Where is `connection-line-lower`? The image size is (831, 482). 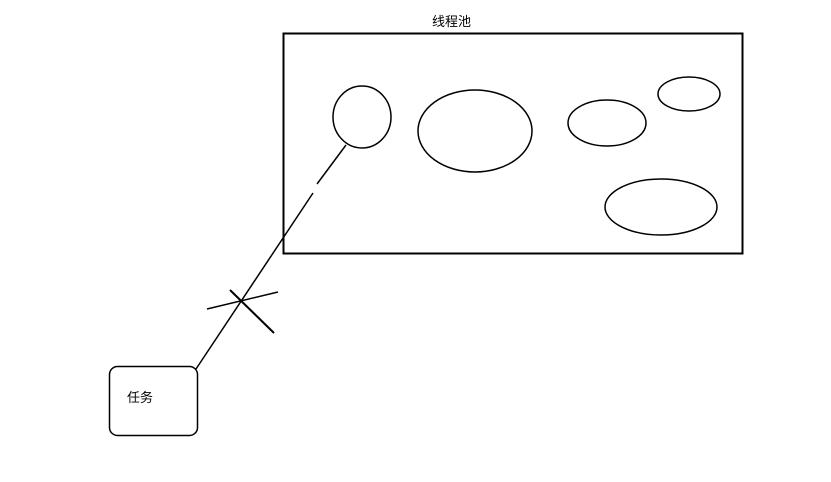
connection-line-lower is located at coordinates (254, 281).